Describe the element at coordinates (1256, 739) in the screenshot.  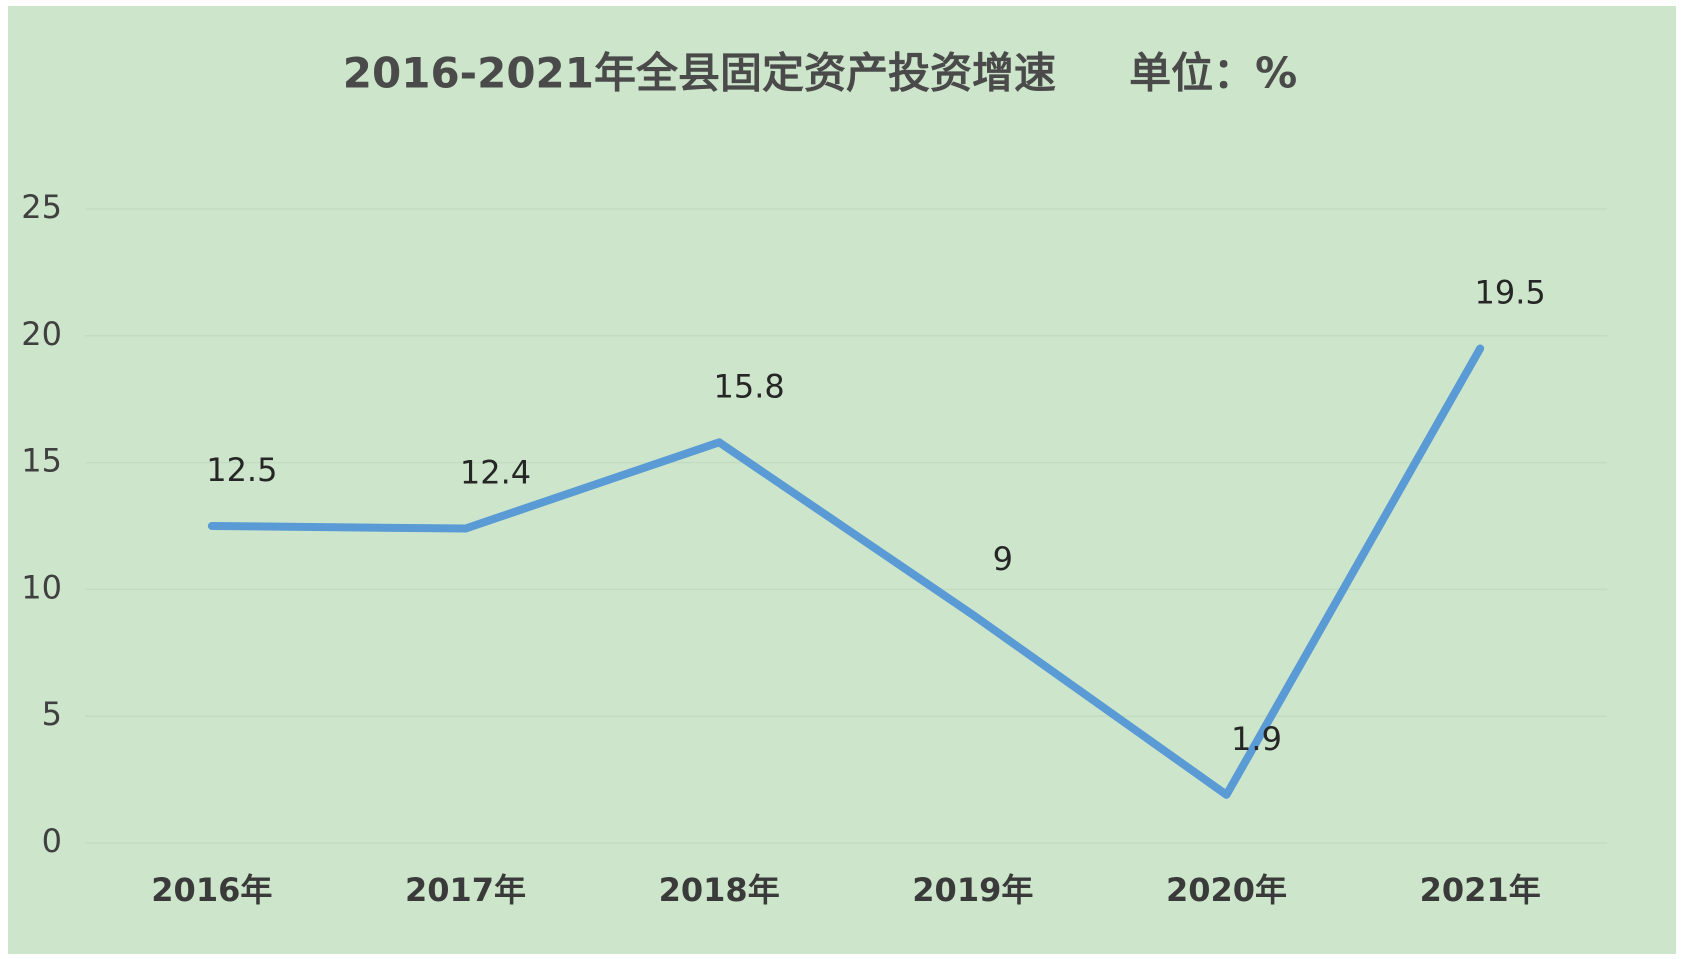
I see `data-label: 1.9` at that location.